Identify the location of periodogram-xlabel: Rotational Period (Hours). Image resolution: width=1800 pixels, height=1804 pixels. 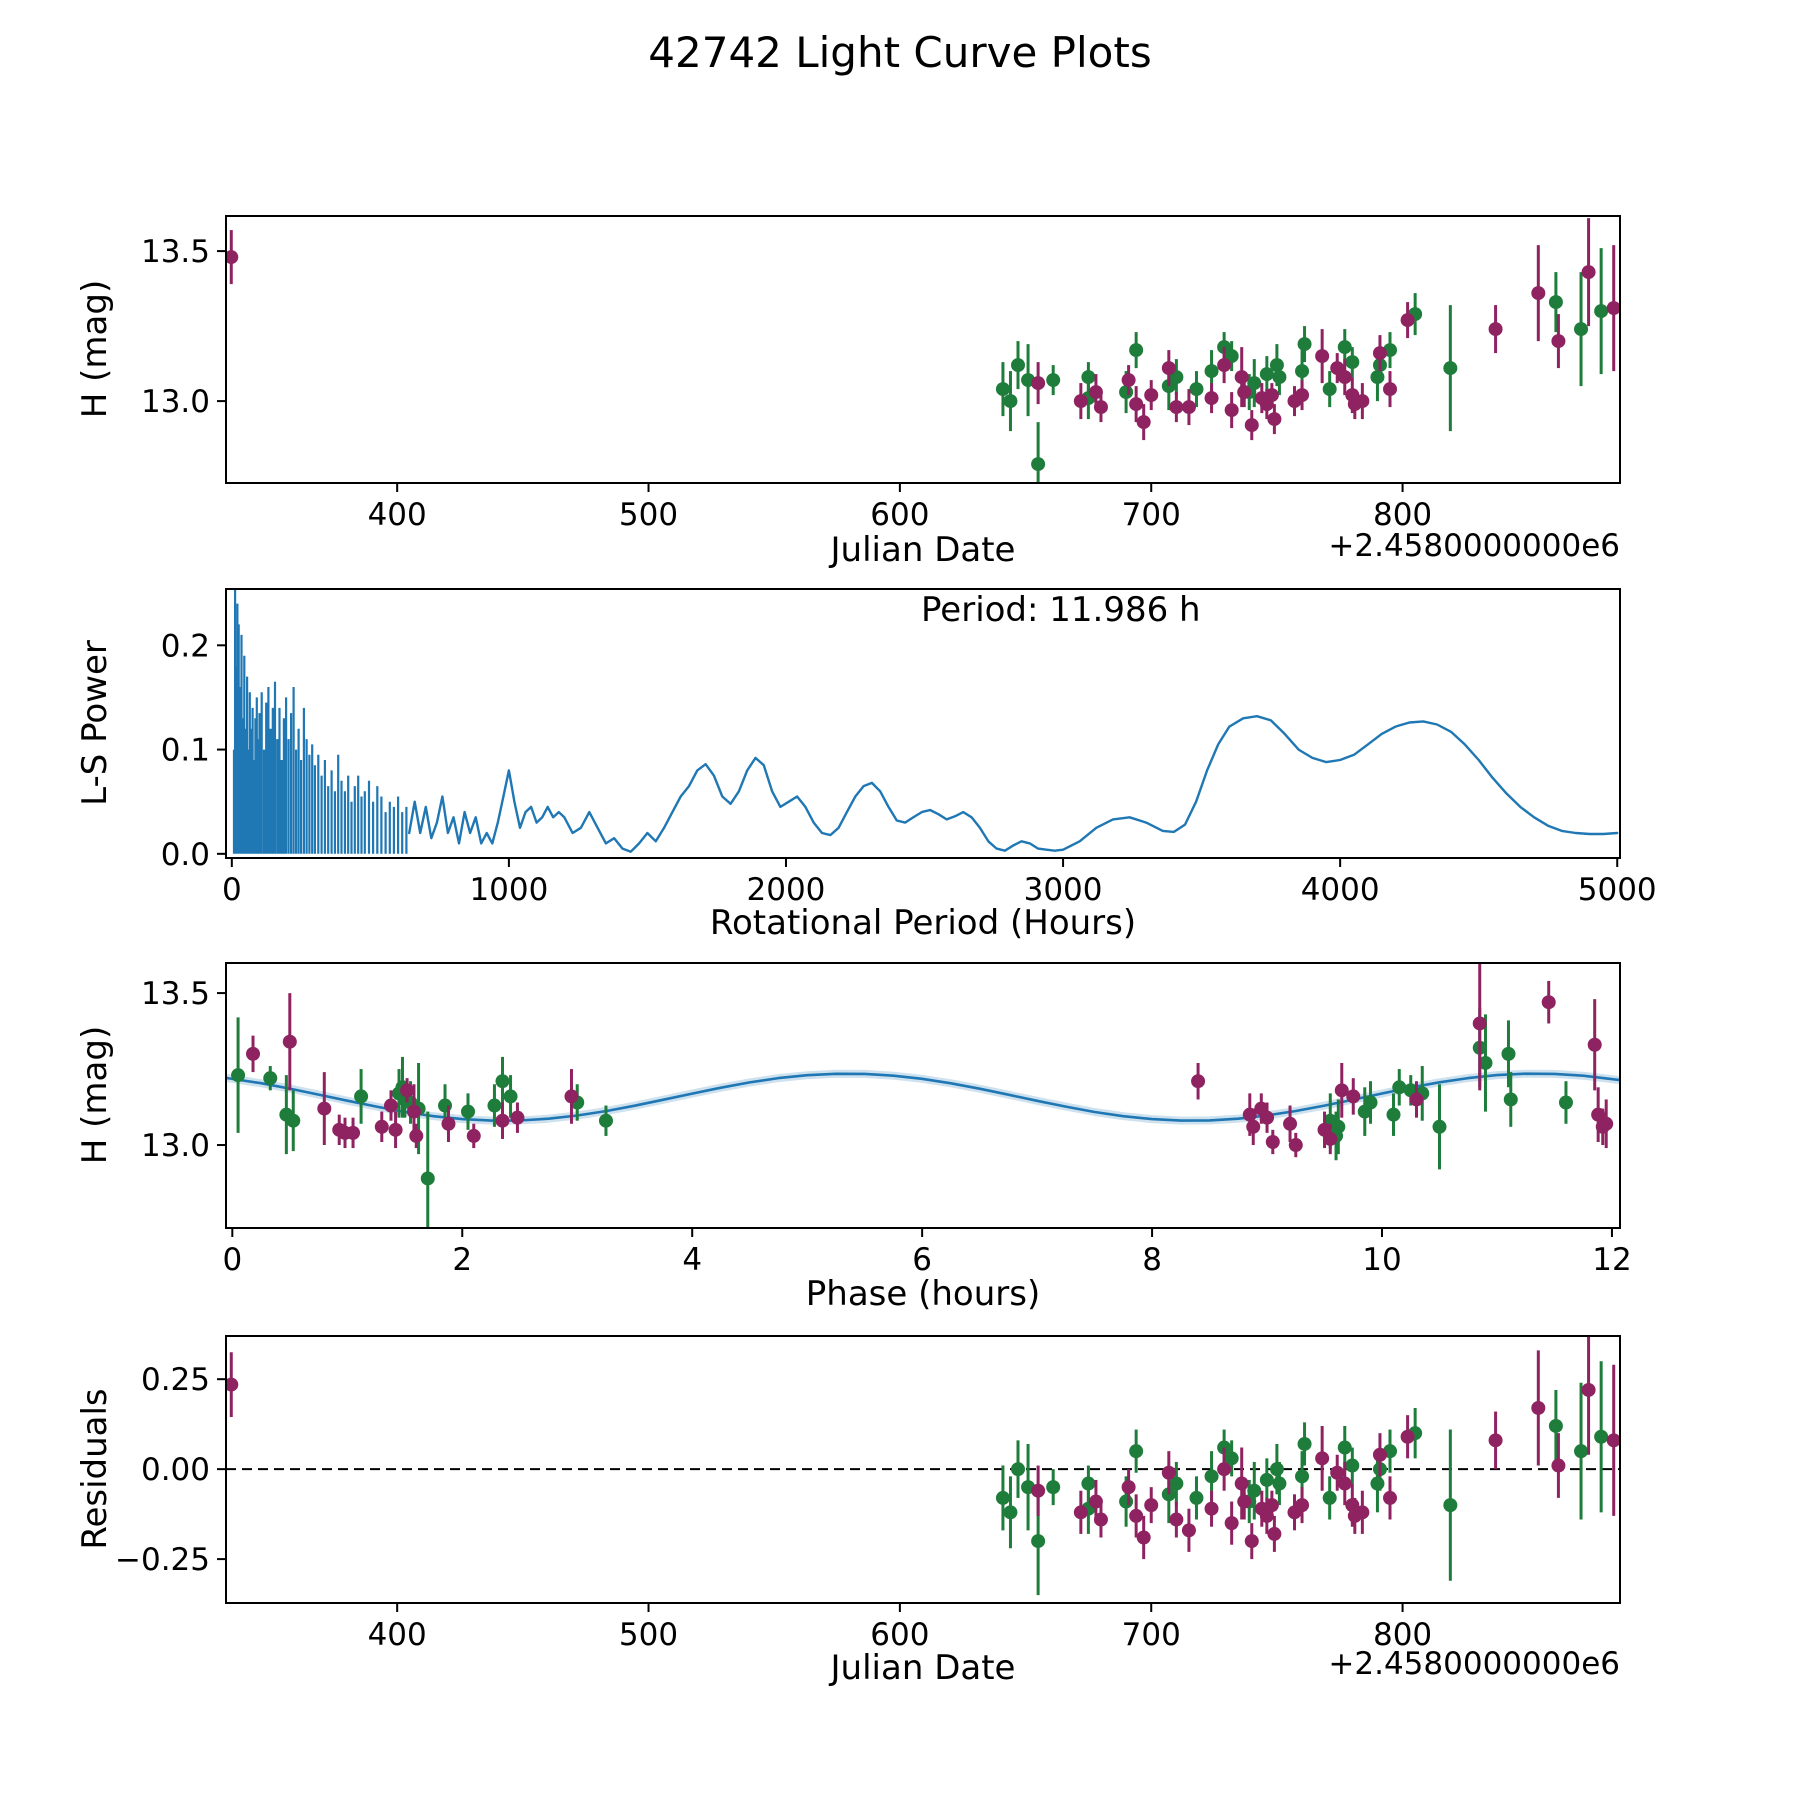
(923, 923).